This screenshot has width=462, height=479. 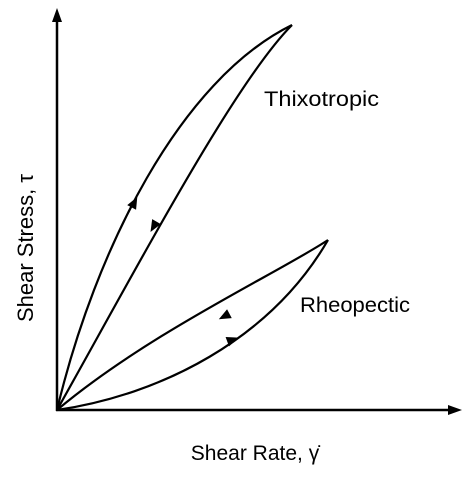 What do you see at coordinates (25, 248) in the screenshot?
I see `y-axis-label: Shear Stress, τ` at bounding box center [25, 248].